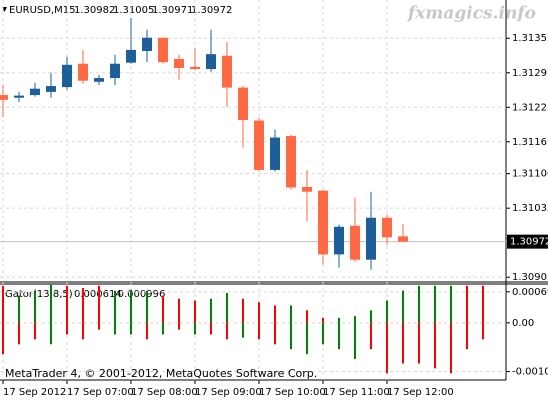 The image size is (548, 400). Describe the element at coordinates (164, 392) in the screenshot. I see `x-tick-label: 17 Sep 08:00` at that location.